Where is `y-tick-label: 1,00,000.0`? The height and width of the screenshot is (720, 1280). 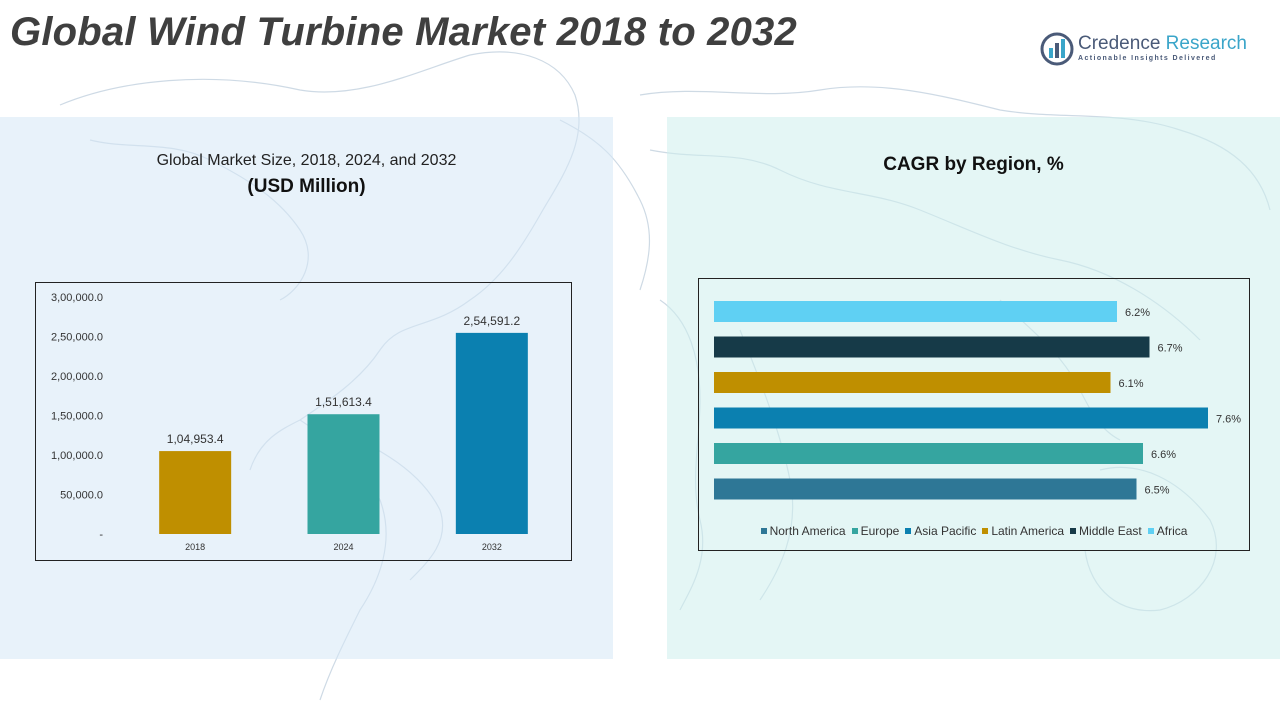
y-tick-label: 1,00,000.0 is located at coordinates (77, 456).